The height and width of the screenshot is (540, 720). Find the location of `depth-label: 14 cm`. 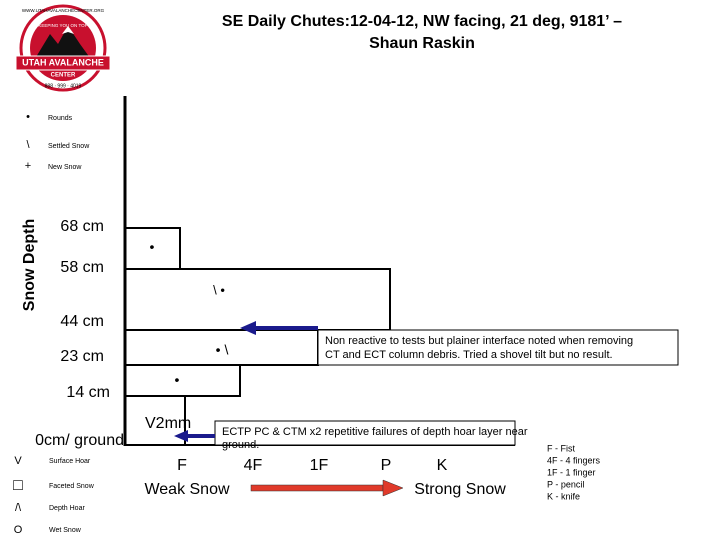

depth-label: 14 cm is located at coordinates (88, 392).